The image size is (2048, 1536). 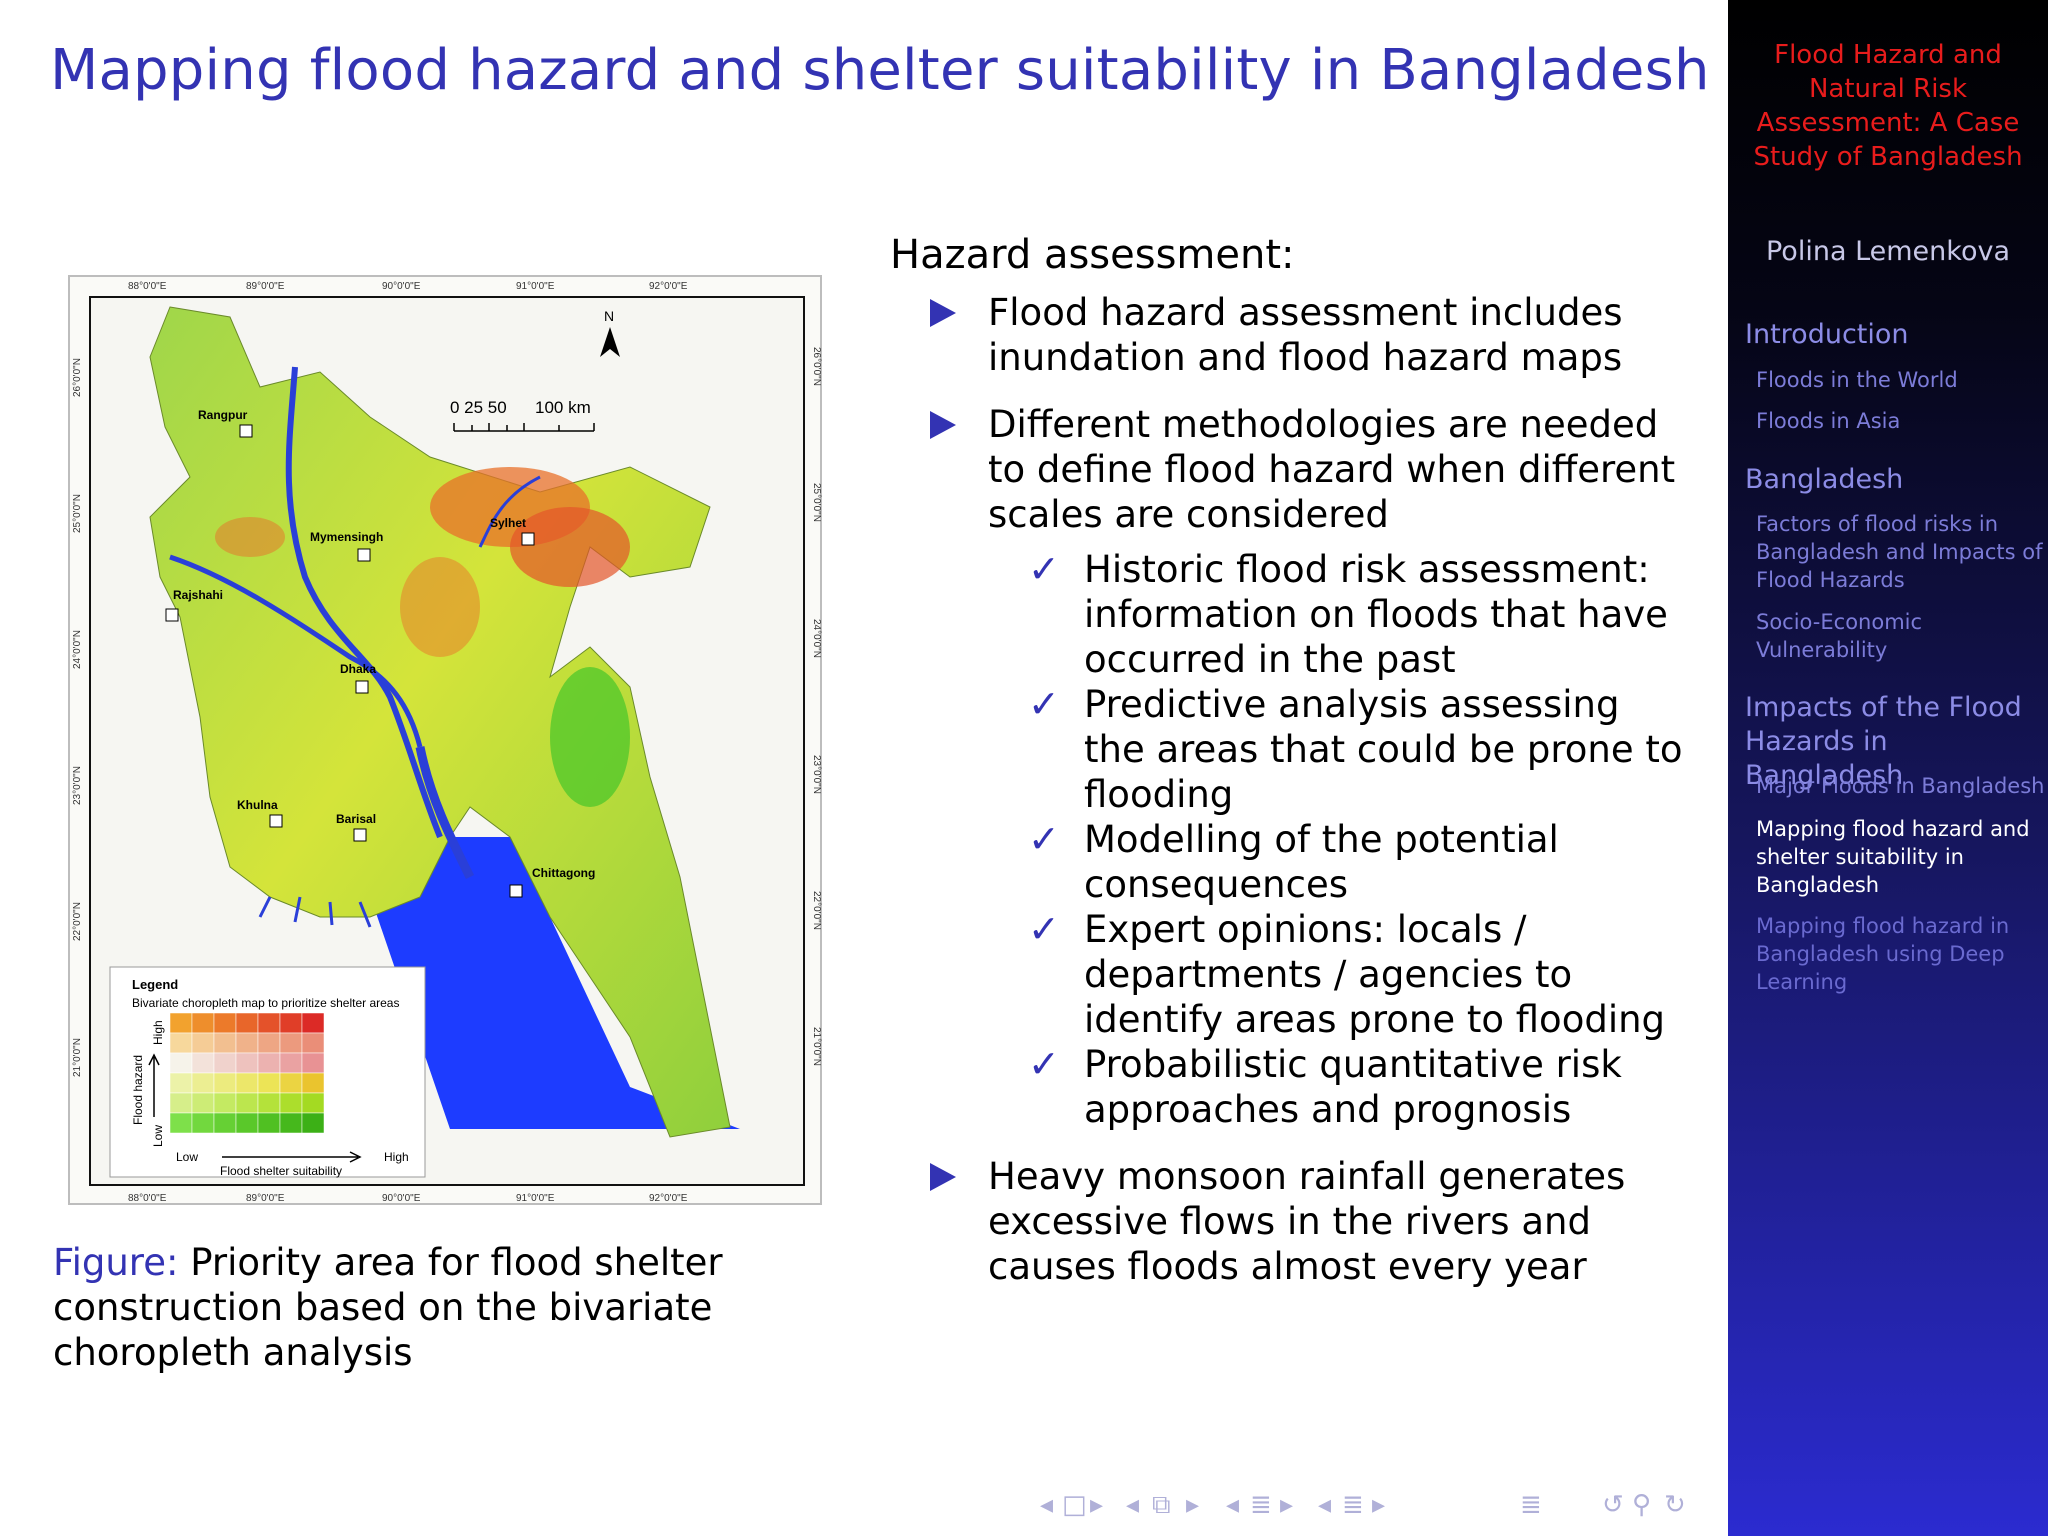 I want to click on sidebar-item-floods-asia: Floods in Asia, so click(x=1828, y=421).